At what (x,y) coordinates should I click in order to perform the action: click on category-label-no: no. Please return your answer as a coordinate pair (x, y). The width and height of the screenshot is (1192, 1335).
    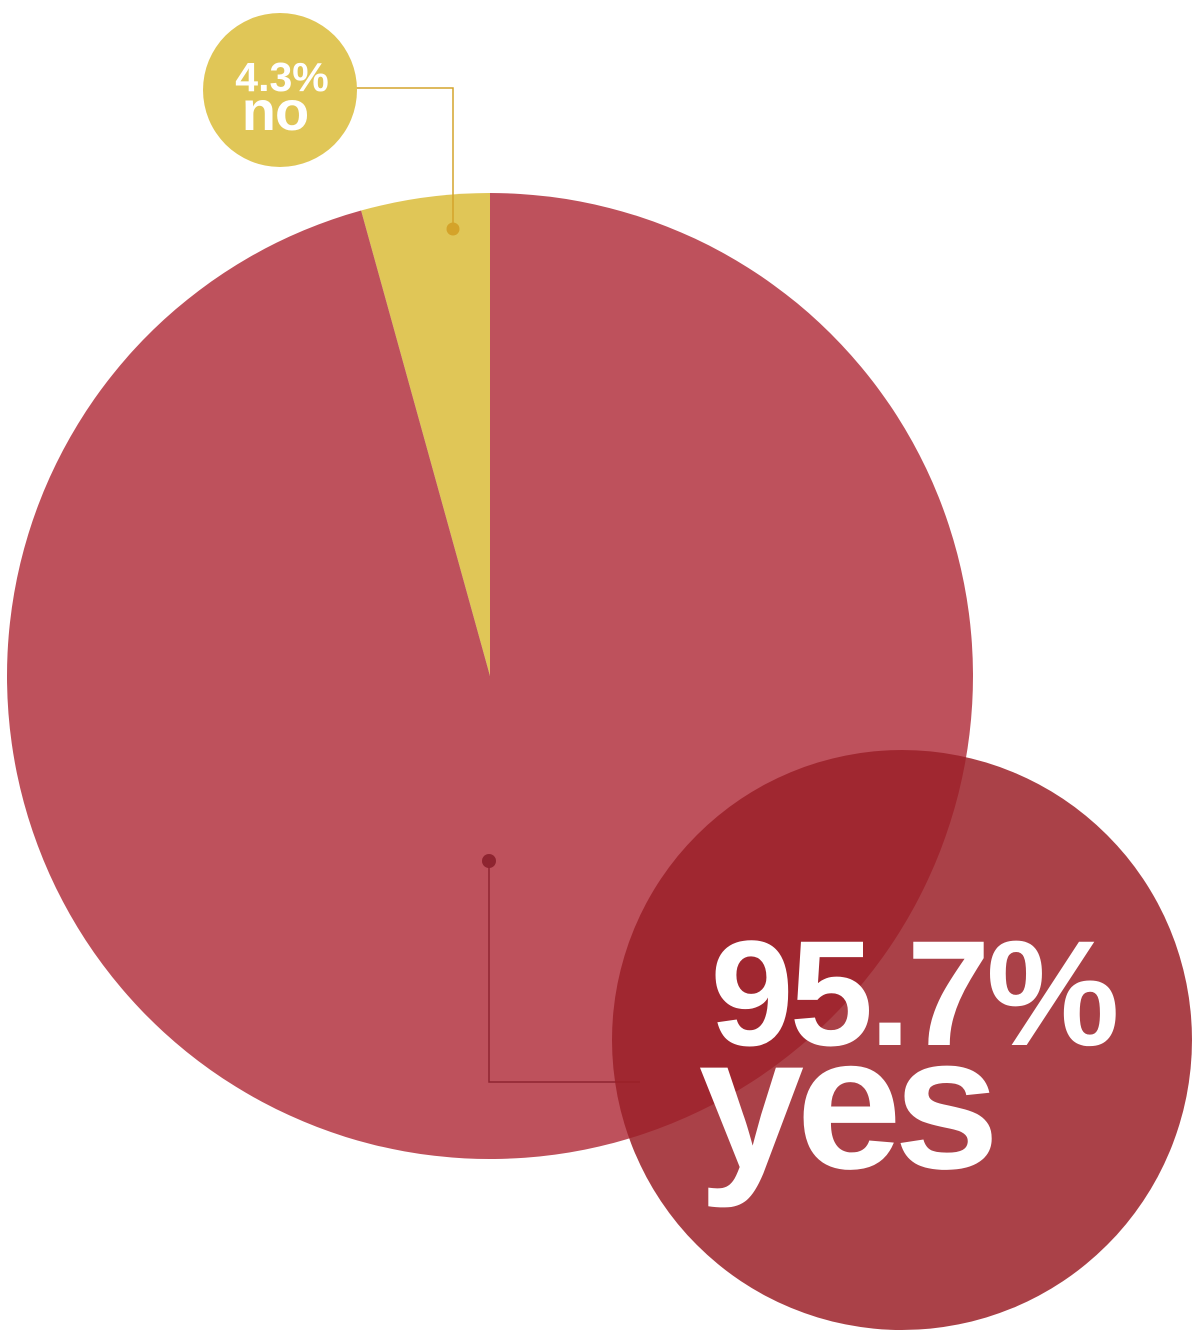
    Looking at the image, I should click on (275, 110).